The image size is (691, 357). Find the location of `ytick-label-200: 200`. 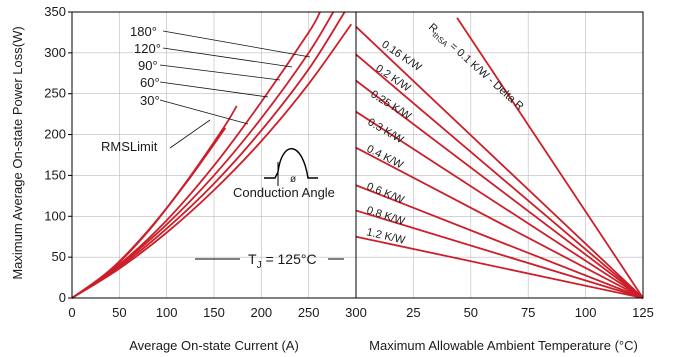

ytick-label-200: 200 is located at coordinates (55, 134).